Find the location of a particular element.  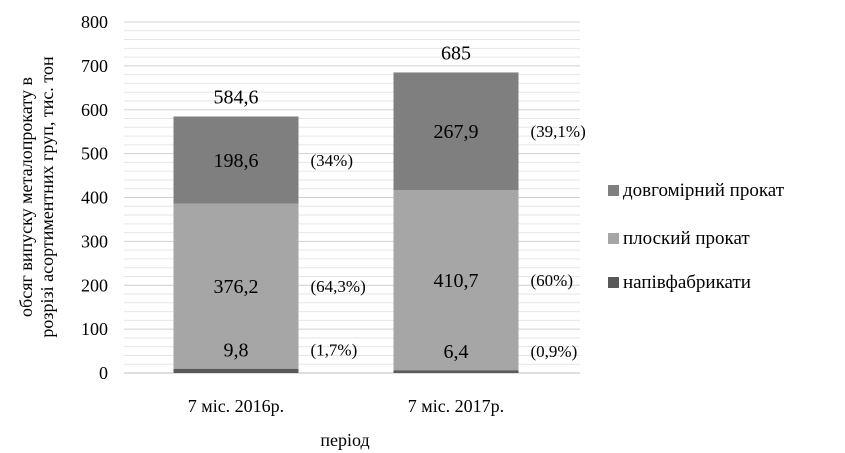

total-label: 584,6 is located at coordinates (236, 98).